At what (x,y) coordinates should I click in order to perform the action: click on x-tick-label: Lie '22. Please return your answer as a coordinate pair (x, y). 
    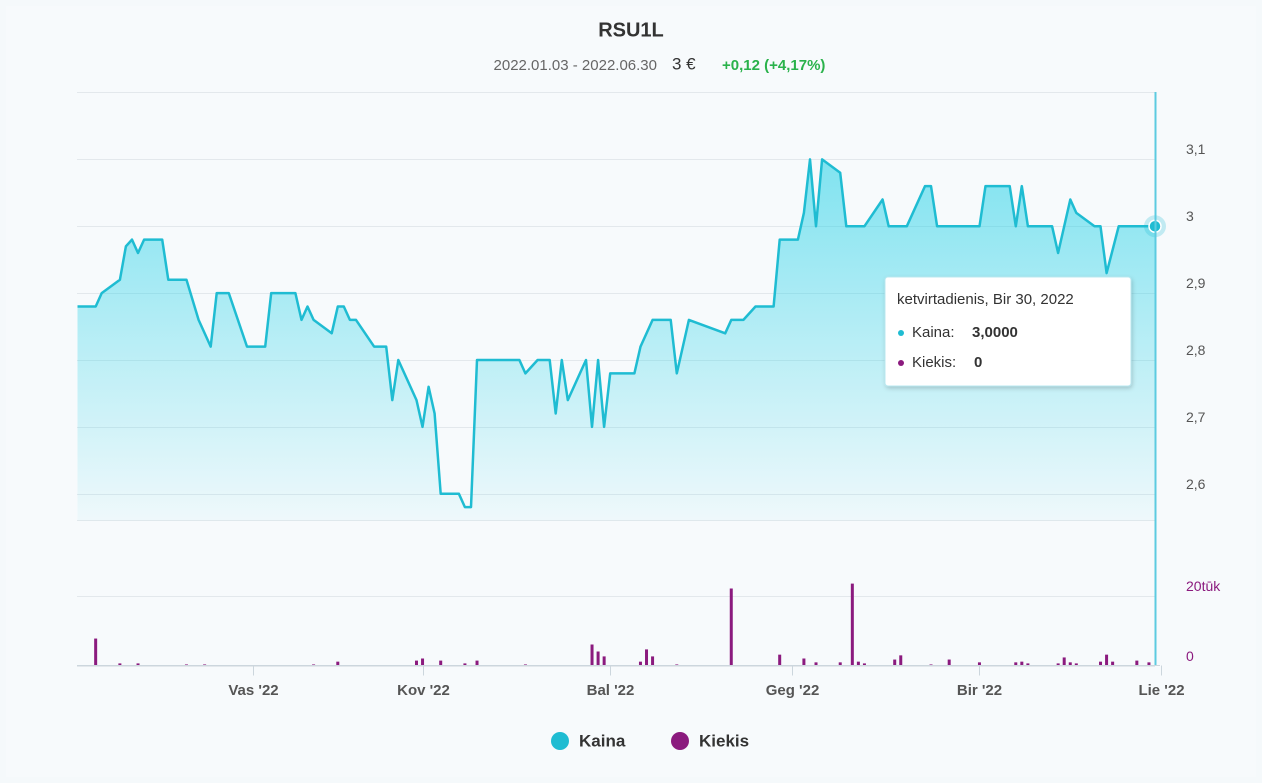
    Looking at the image, I should click on (1161, 690).